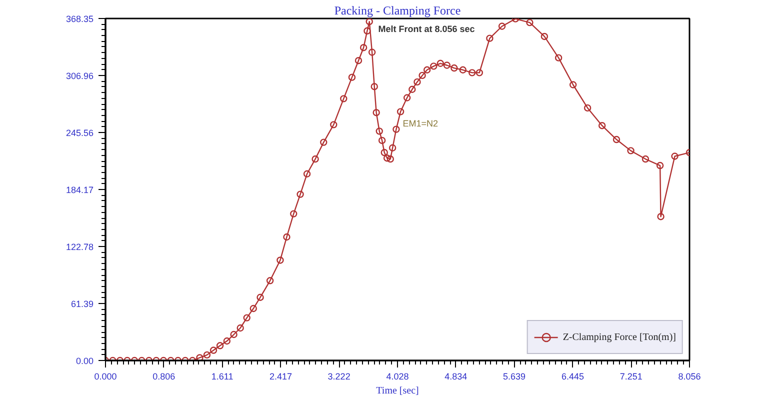 This screenshot has width=775, height=400. Describe the element at coordinates (222, 377) in the screenshot. I see `x-tick-label: 1.611` at that location.